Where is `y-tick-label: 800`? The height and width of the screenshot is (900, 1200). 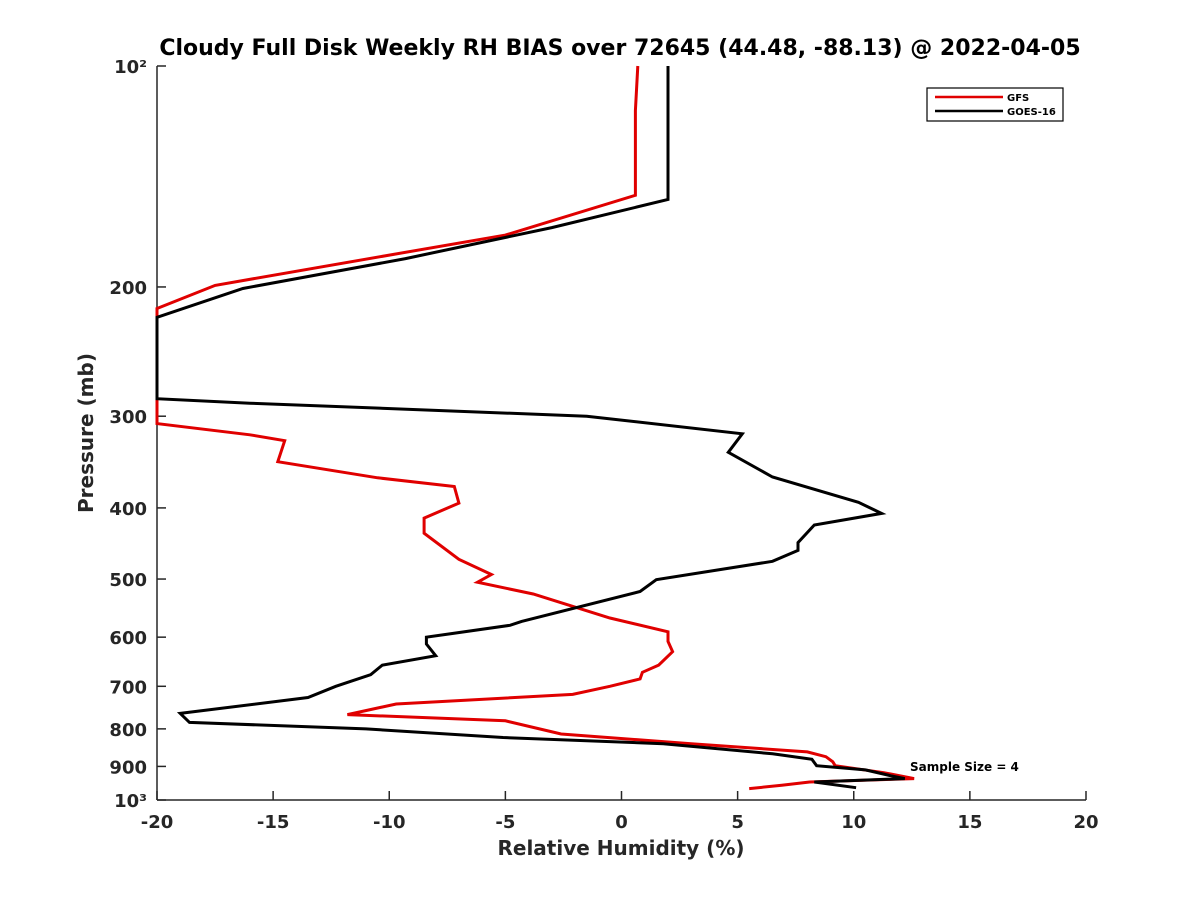
y-tick-label: 800 is located at coordinates (128, 730).